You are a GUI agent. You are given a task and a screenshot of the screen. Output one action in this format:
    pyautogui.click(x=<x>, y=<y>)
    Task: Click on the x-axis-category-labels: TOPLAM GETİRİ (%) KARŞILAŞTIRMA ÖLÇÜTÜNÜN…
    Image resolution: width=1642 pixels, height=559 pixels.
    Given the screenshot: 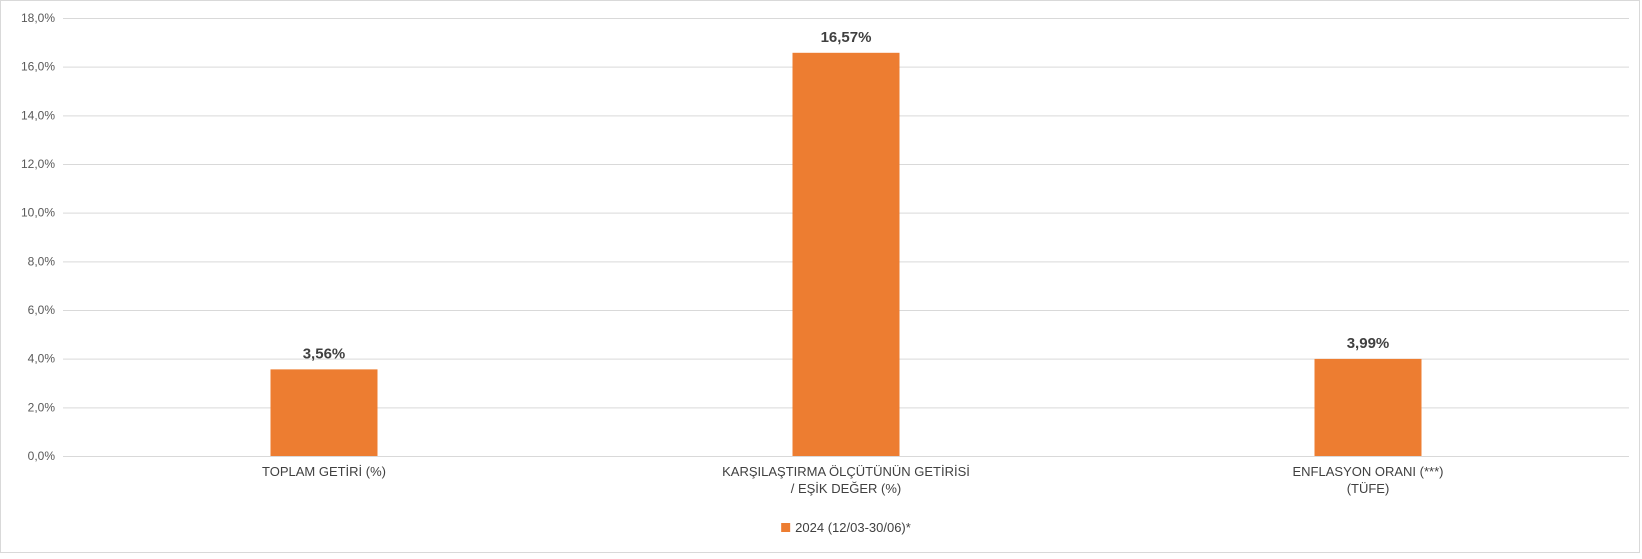 What is the action you would take?
    pyautogui.click(x=852, y=480)
    